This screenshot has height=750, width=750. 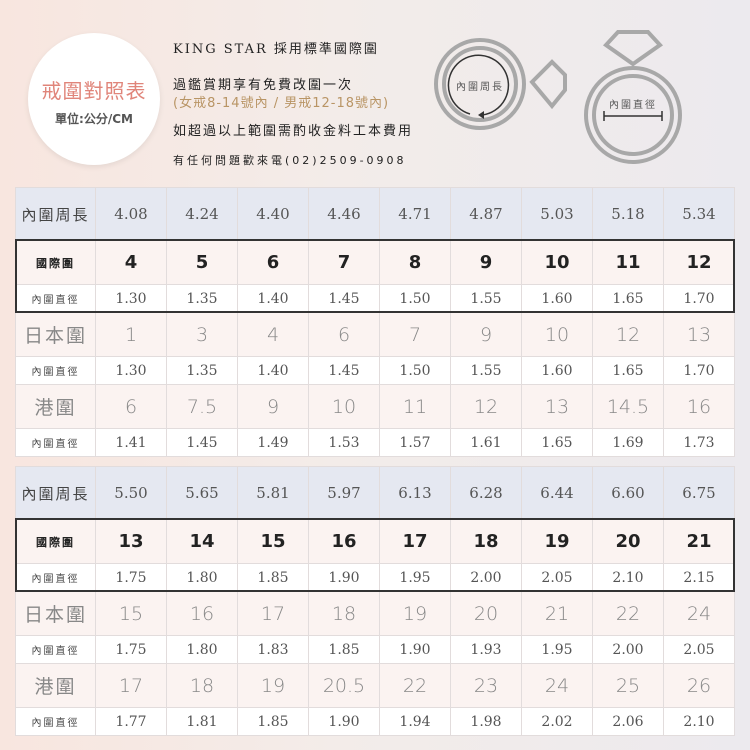 What do you see at coordinates (55, 334) in the screenshot?
I see `row-label: 日本圍` at bounding box center [55, 334].